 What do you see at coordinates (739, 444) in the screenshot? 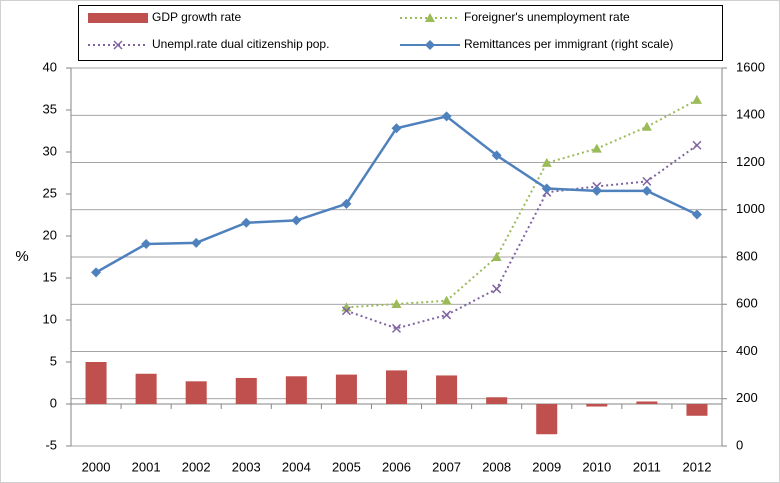
I see `y2-tick-label: 0` at bounding box center [739, 444].